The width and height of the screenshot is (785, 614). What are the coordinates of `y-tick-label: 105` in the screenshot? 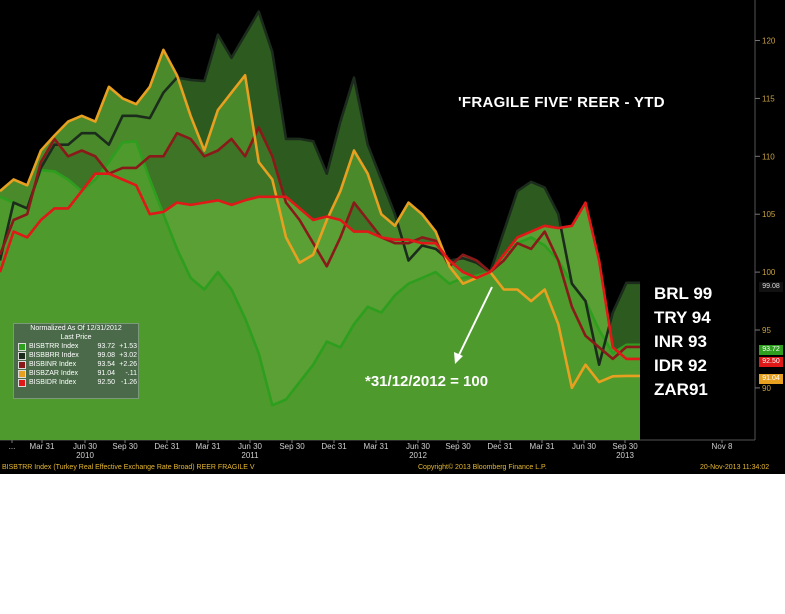 It's located at (769, 214).